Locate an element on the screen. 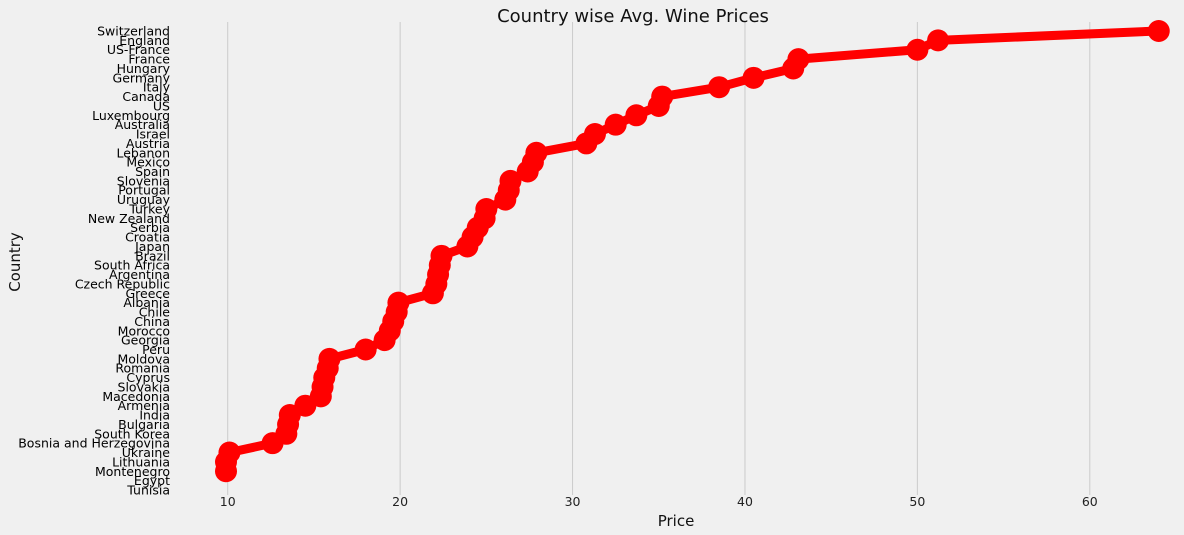  y-tick-label: China is located at coordinates (152, 321).